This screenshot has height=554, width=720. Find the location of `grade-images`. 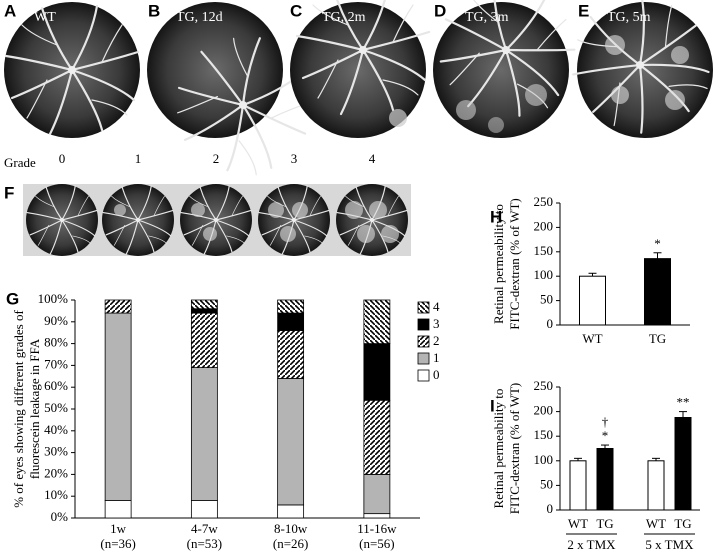

grade-images is located at coordinates (217, 220).